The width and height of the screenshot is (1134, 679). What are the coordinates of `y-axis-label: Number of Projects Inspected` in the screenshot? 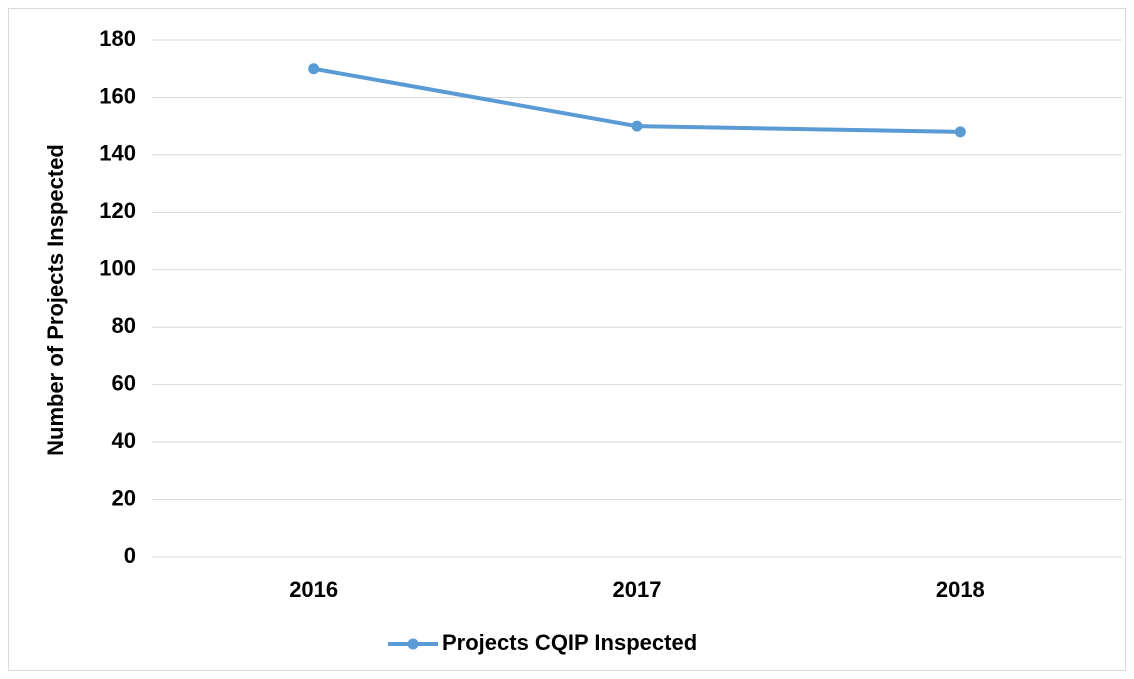 It's located at (55, 300).